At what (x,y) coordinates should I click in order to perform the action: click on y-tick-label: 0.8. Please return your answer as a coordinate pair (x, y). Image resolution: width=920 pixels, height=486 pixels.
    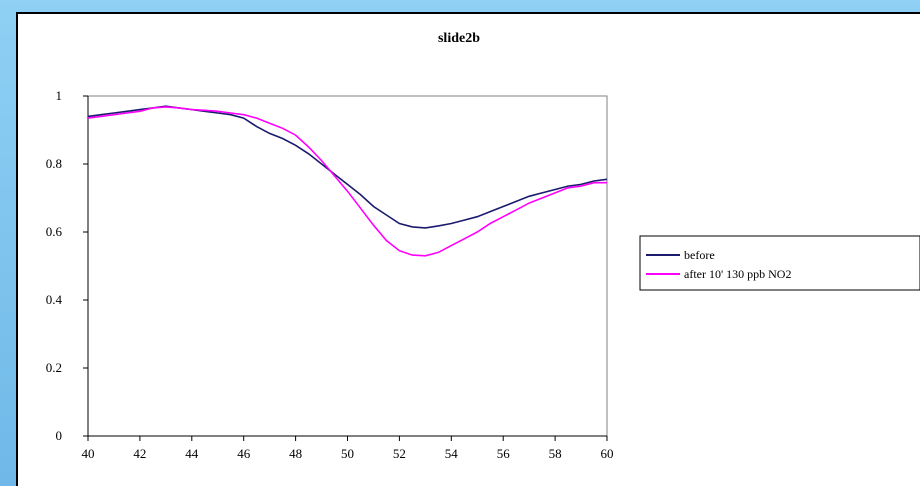
    Looking at the image, I should click on (54, 163).